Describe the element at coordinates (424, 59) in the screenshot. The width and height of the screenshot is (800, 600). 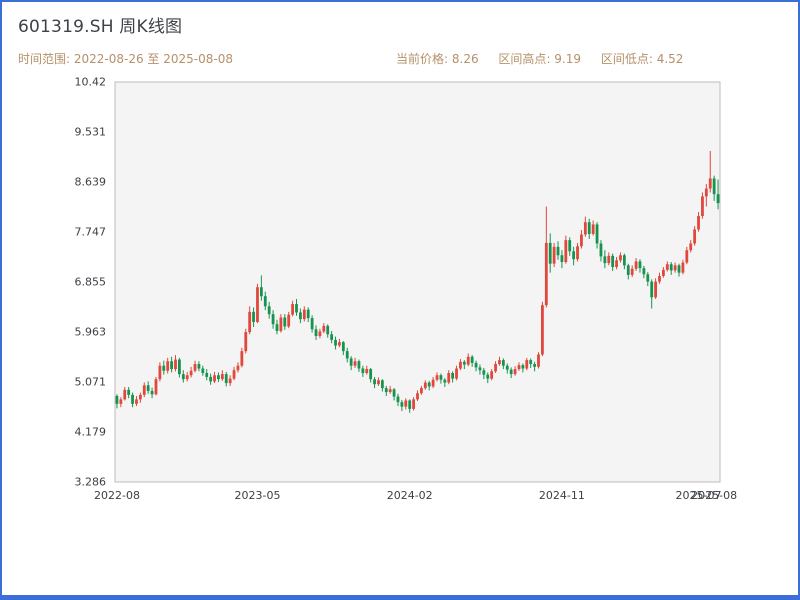
I see `stat-current-price-label: 当前价格` at that location.